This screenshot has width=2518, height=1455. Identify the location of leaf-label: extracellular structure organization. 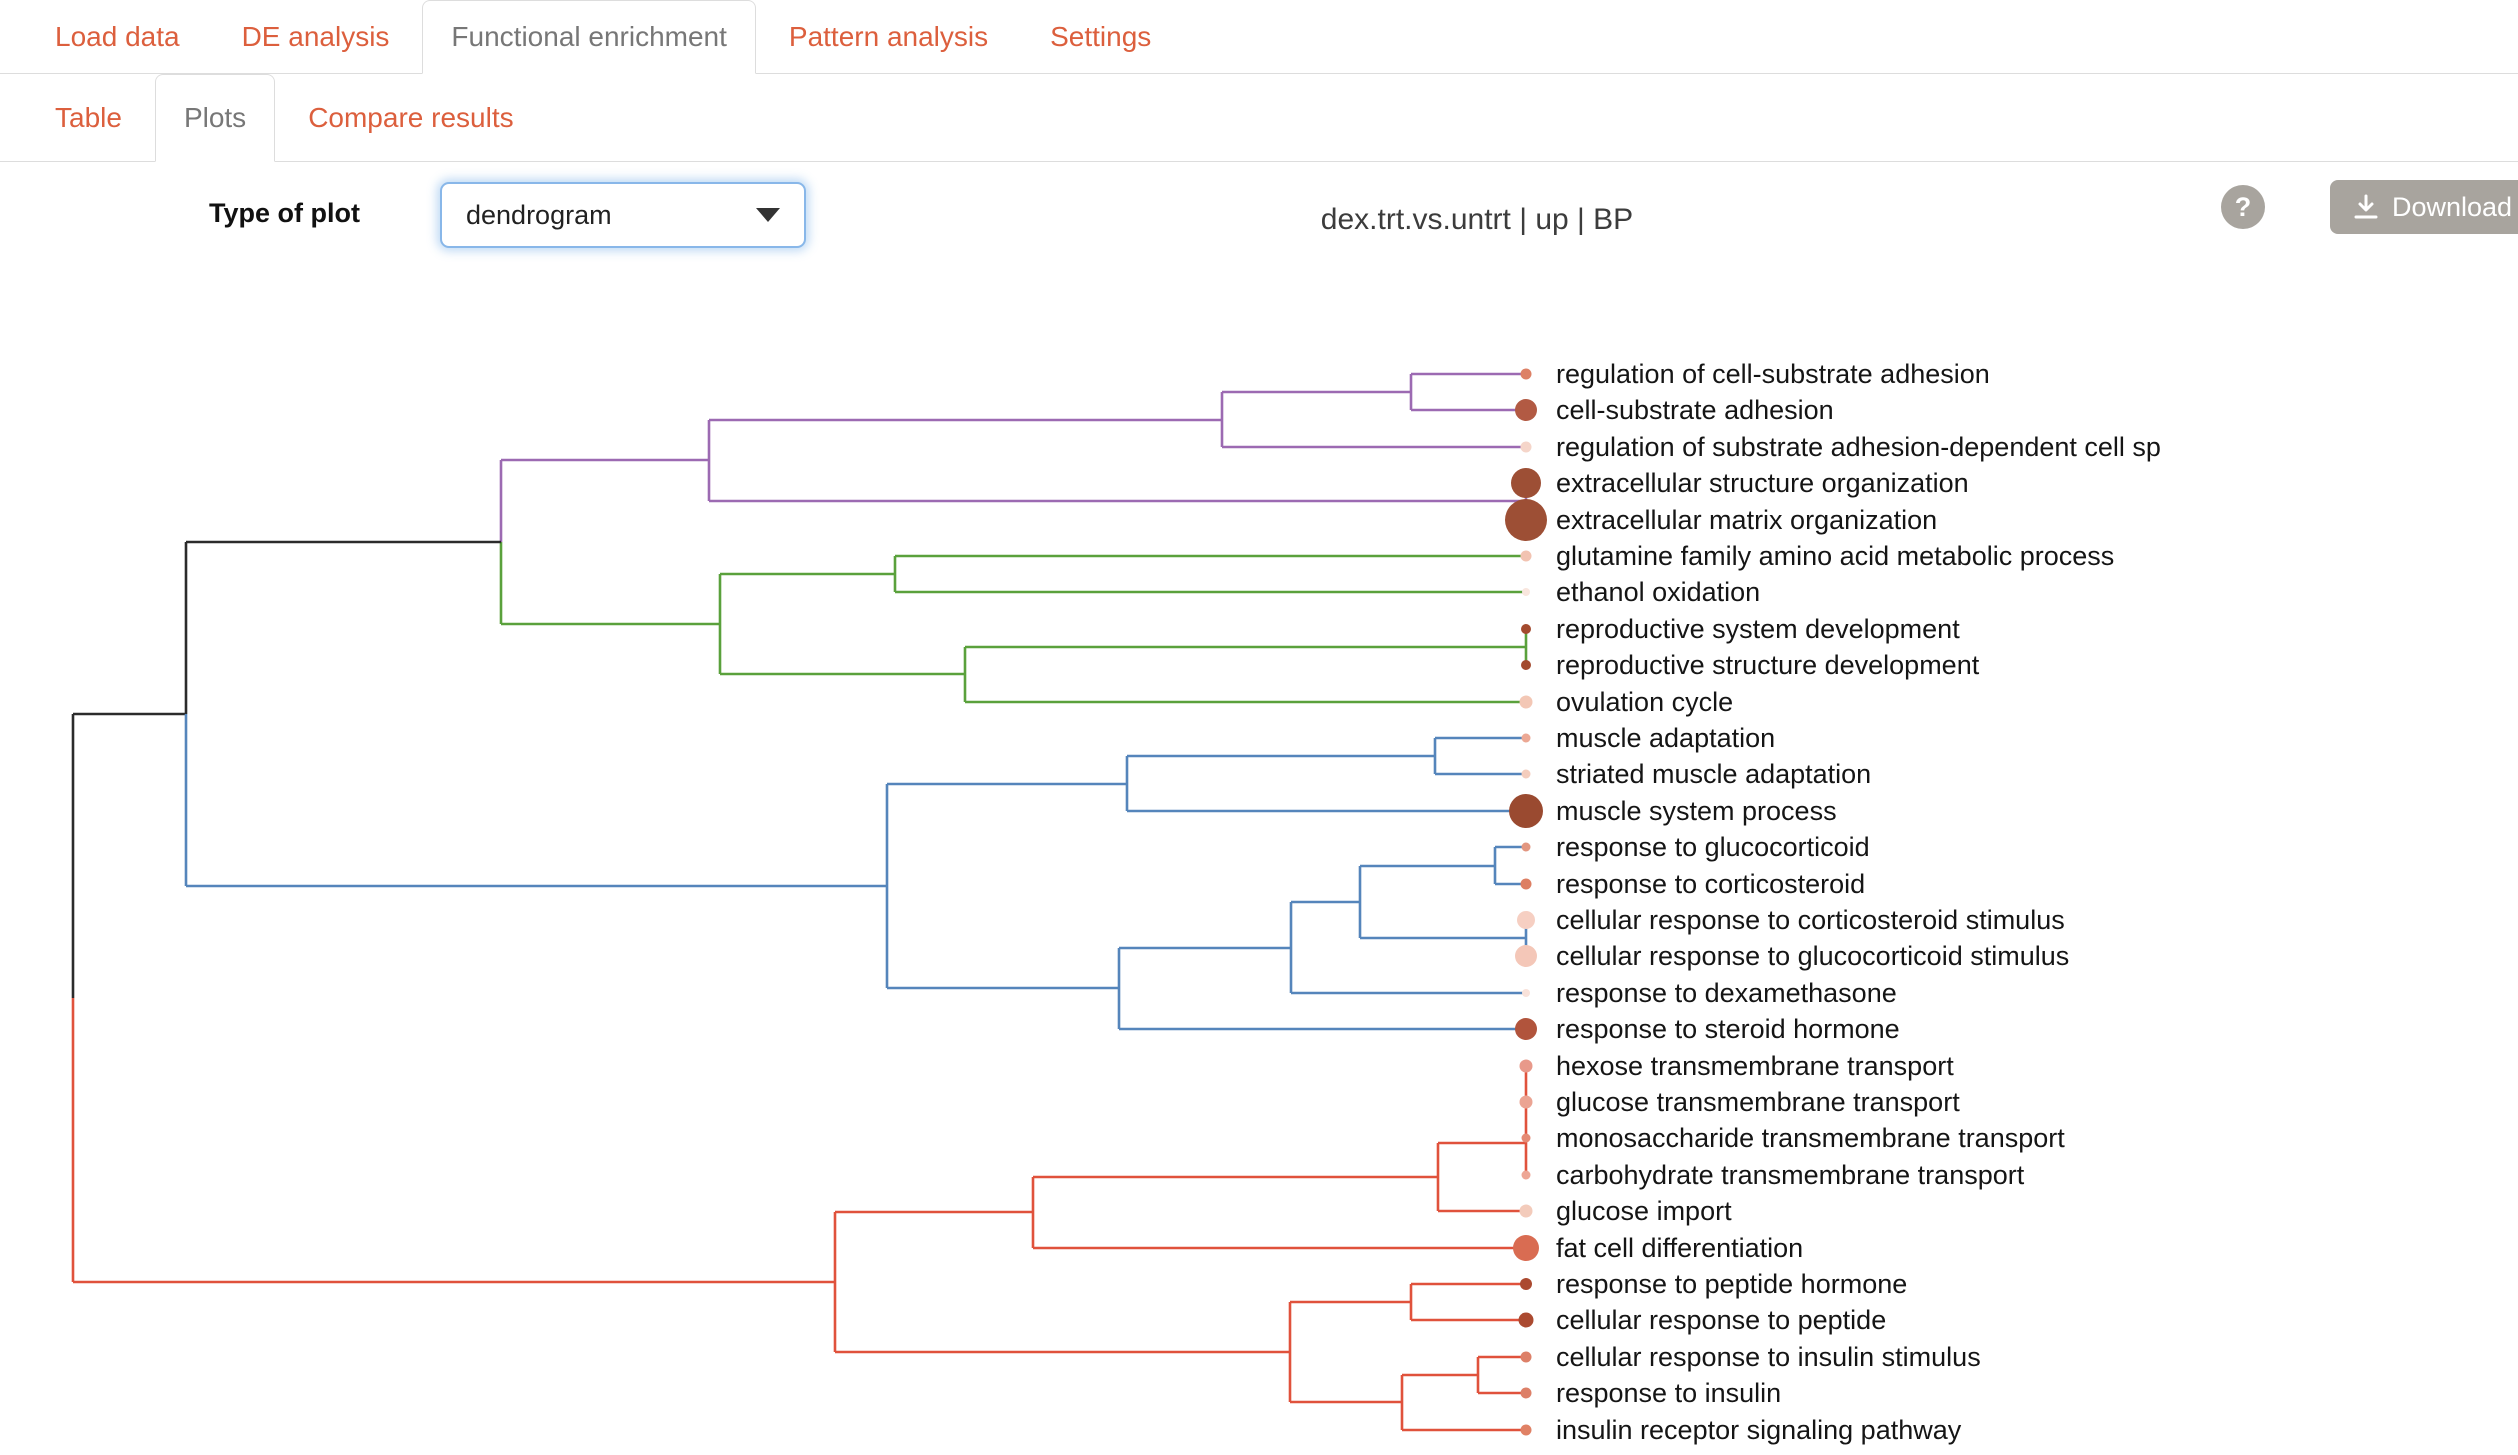
(1762, 483).